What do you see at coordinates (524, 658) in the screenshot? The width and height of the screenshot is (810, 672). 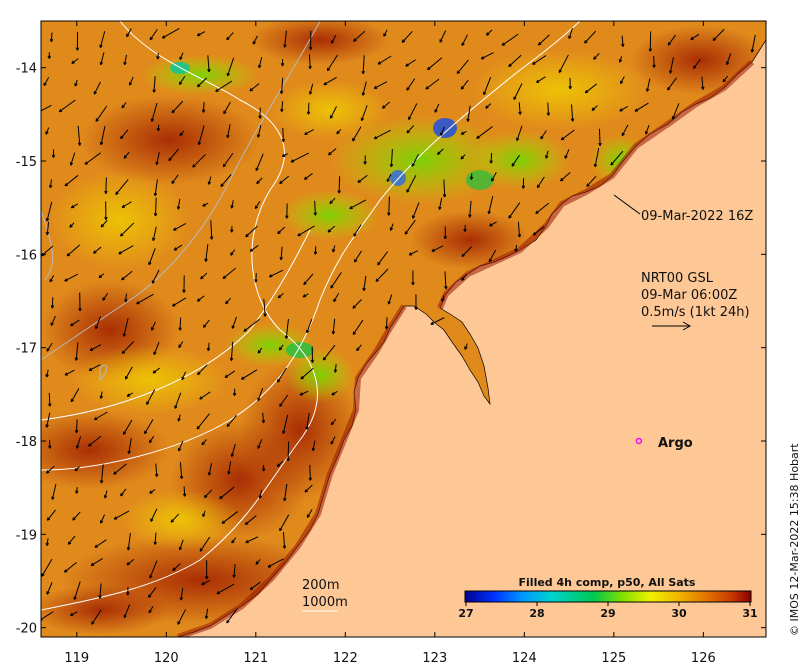 I see `x-tick-label: 124` at bounding box center [524, 658].